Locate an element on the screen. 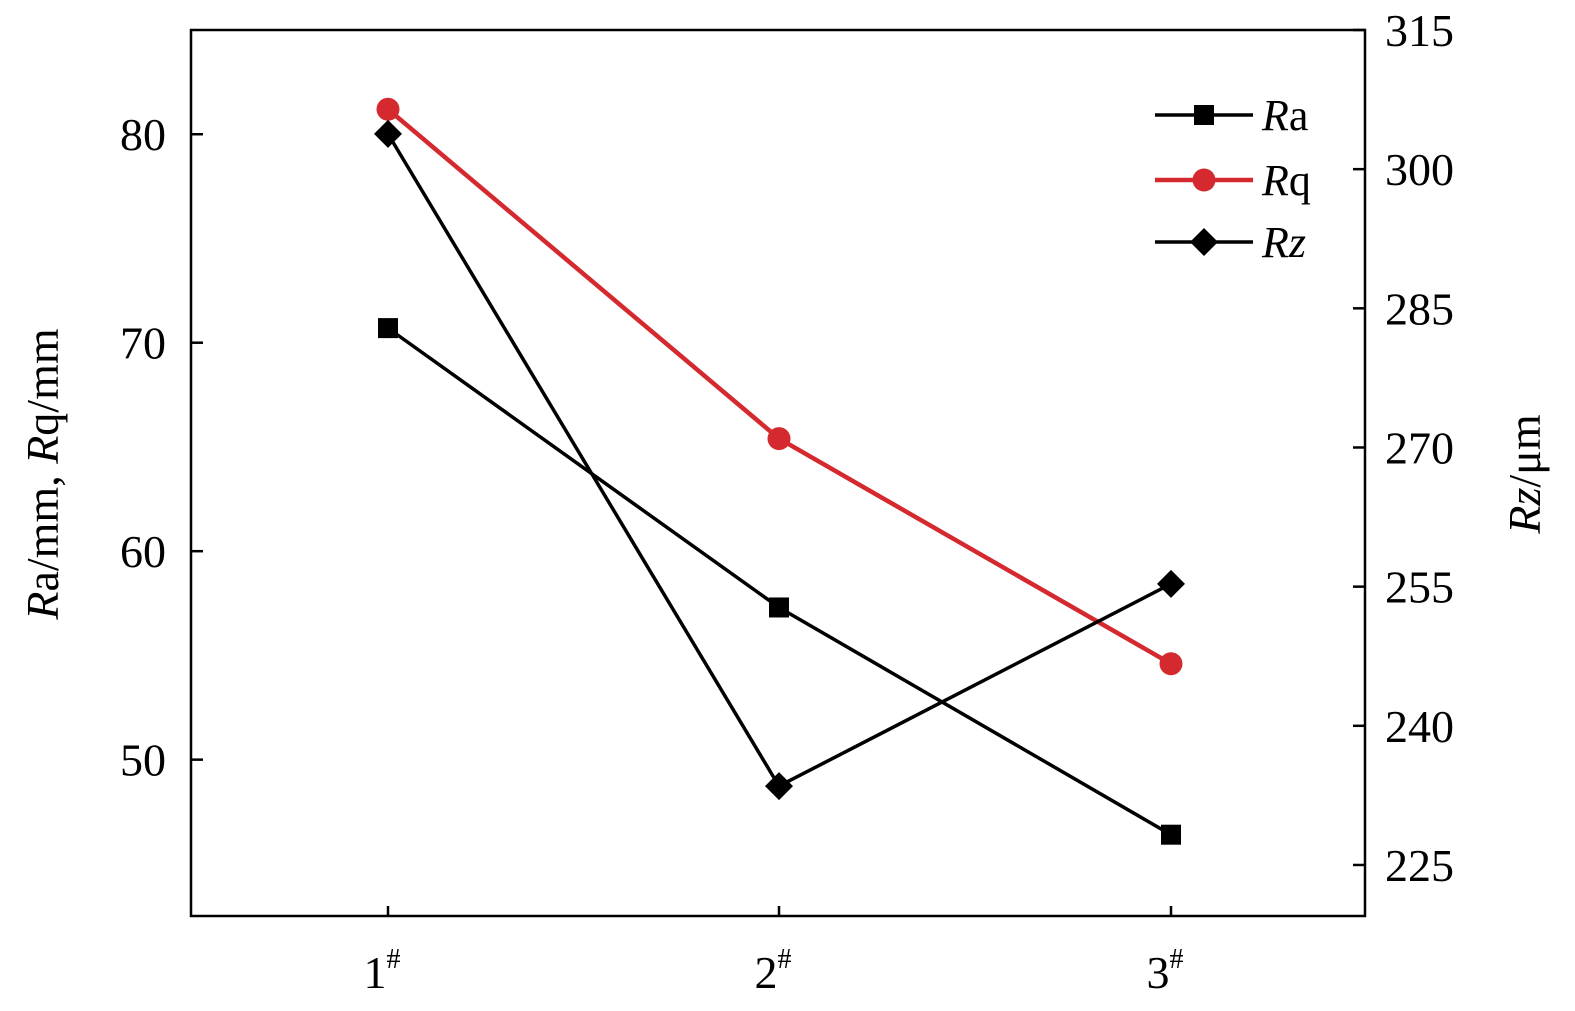  right-y-axis: 225 240 255 270 285 300 315 is located at coordinates (1403, 448).